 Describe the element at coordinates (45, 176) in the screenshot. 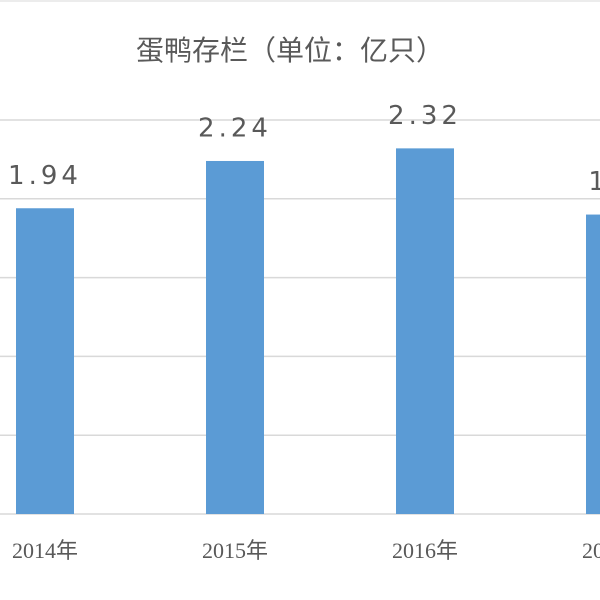

I see `data-label: 1.94` at that location.